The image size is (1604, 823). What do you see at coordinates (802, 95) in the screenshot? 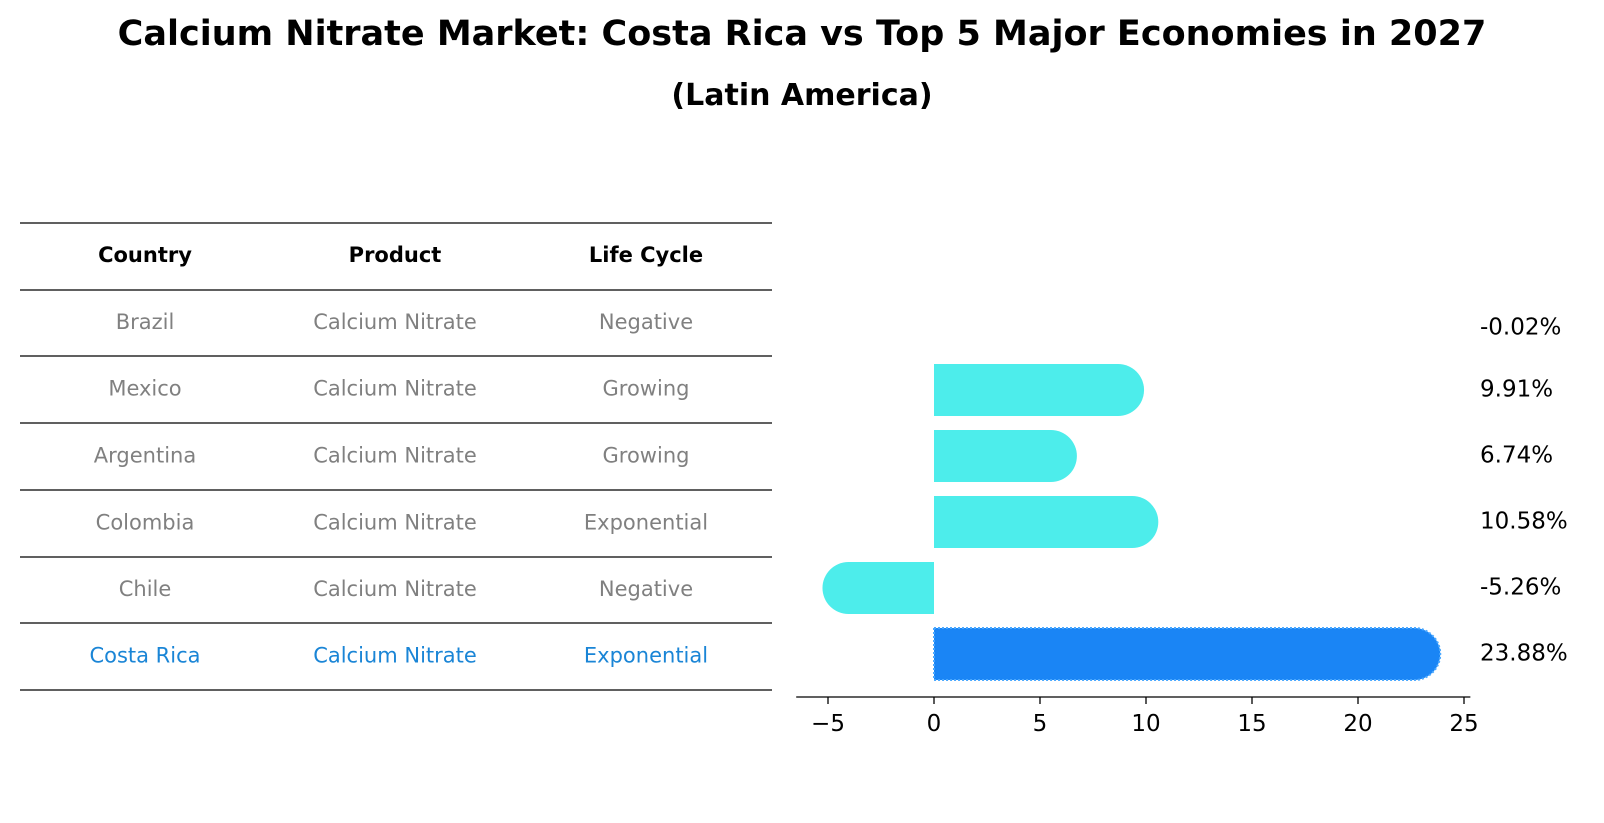
I see `chart-subtitle: (Latin America)` at bounding box center [802, 95].